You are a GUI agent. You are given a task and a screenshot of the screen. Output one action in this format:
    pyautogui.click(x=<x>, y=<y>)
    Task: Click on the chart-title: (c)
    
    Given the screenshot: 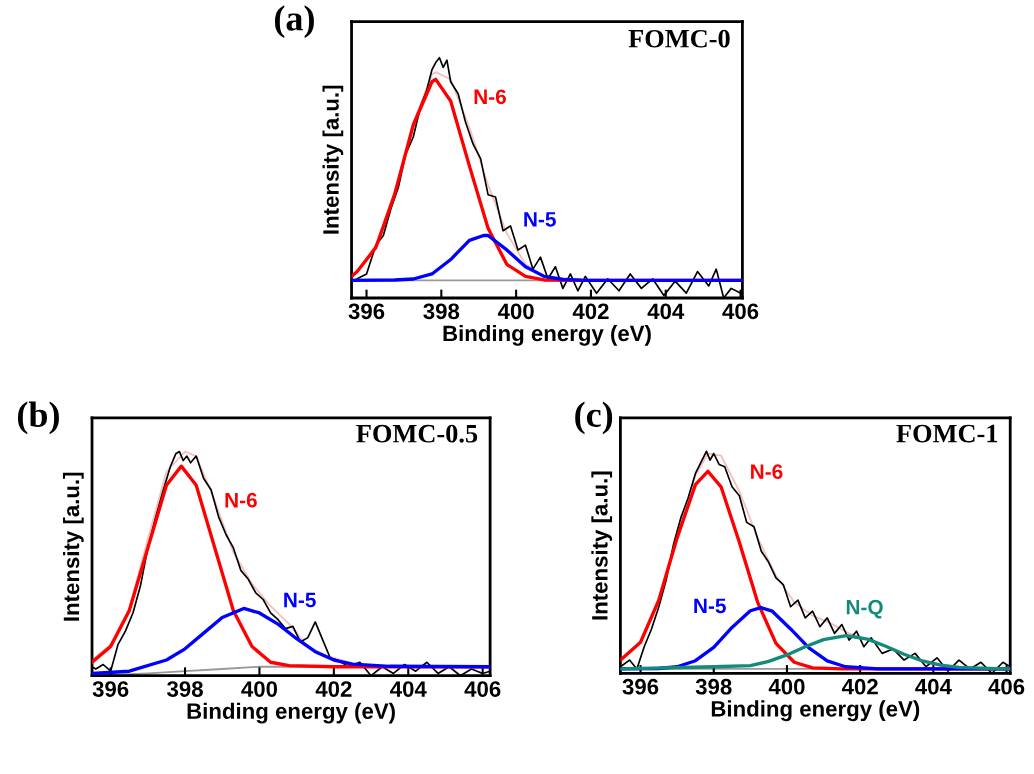 What is the action you would take?
    pyautogui.click(x=594, y=418)
    